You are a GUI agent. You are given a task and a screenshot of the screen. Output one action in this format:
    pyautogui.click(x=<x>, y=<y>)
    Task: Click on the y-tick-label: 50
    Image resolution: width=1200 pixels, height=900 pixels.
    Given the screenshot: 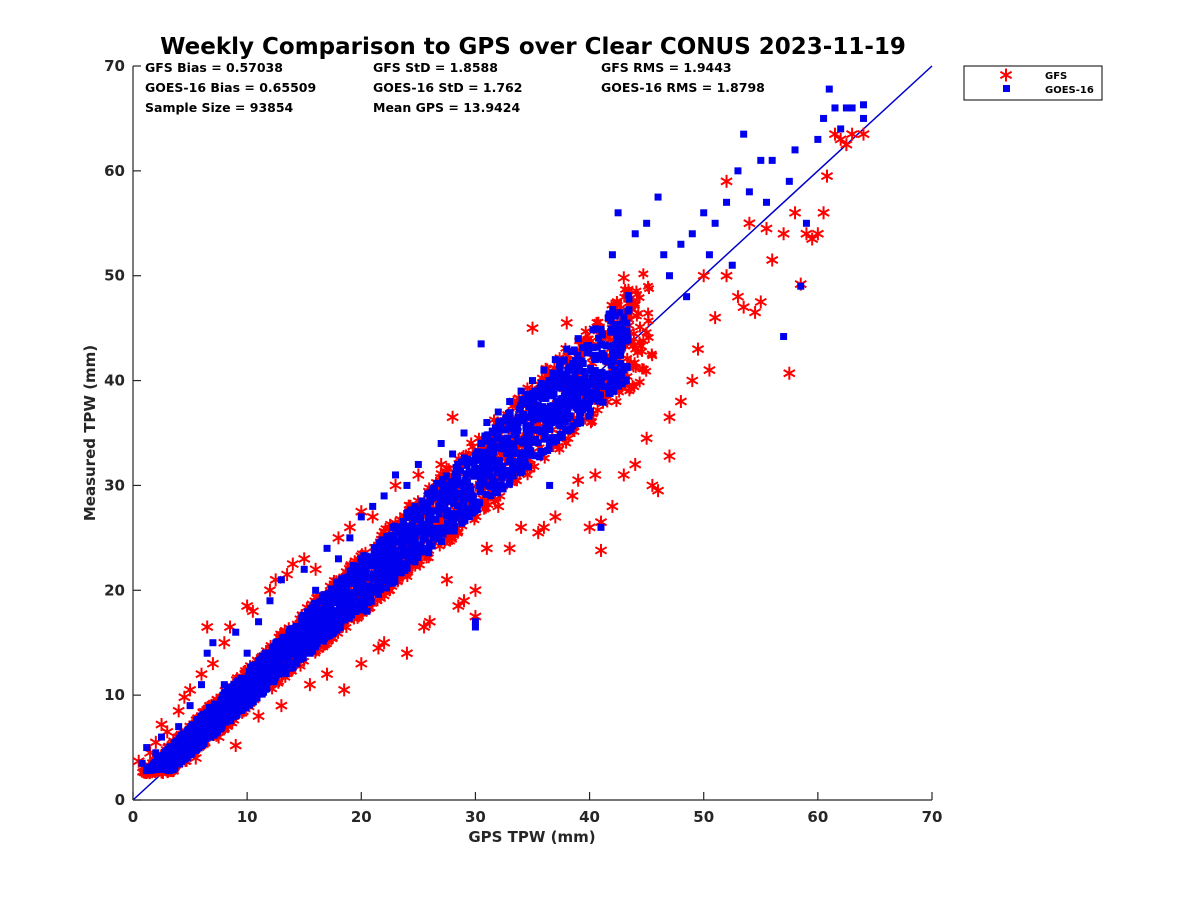 What is the action you would take?
    pyautogui.click(x=114, y=276)
    